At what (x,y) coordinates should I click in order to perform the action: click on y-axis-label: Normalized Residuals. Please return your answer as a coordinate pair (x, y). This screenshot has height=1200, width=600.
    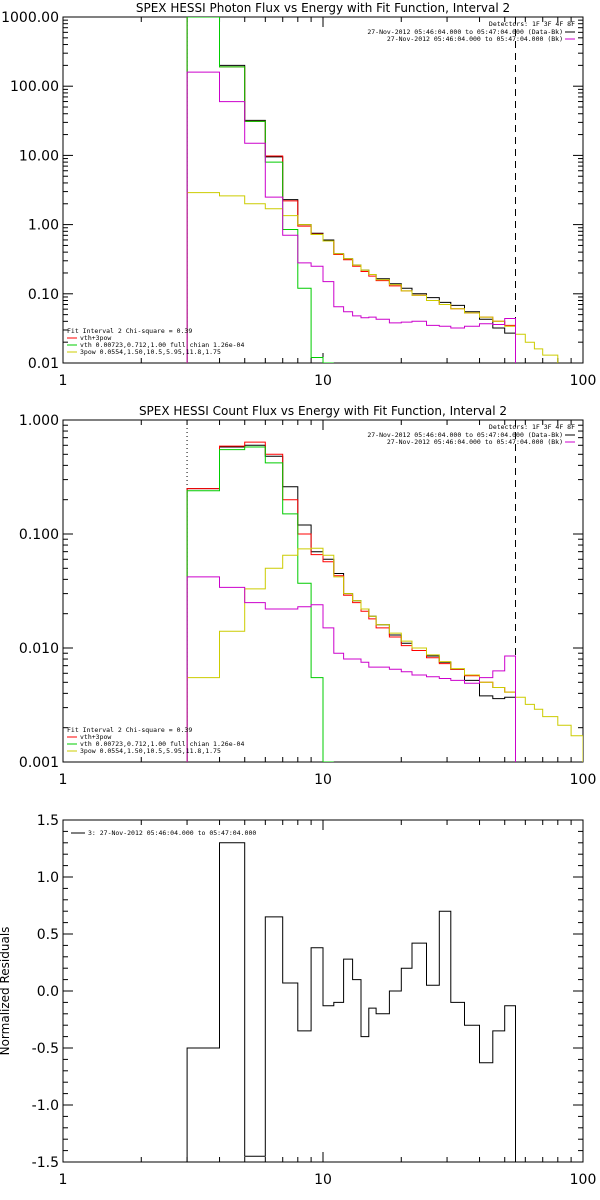
    Looking at the image, I should click on (6, 991).